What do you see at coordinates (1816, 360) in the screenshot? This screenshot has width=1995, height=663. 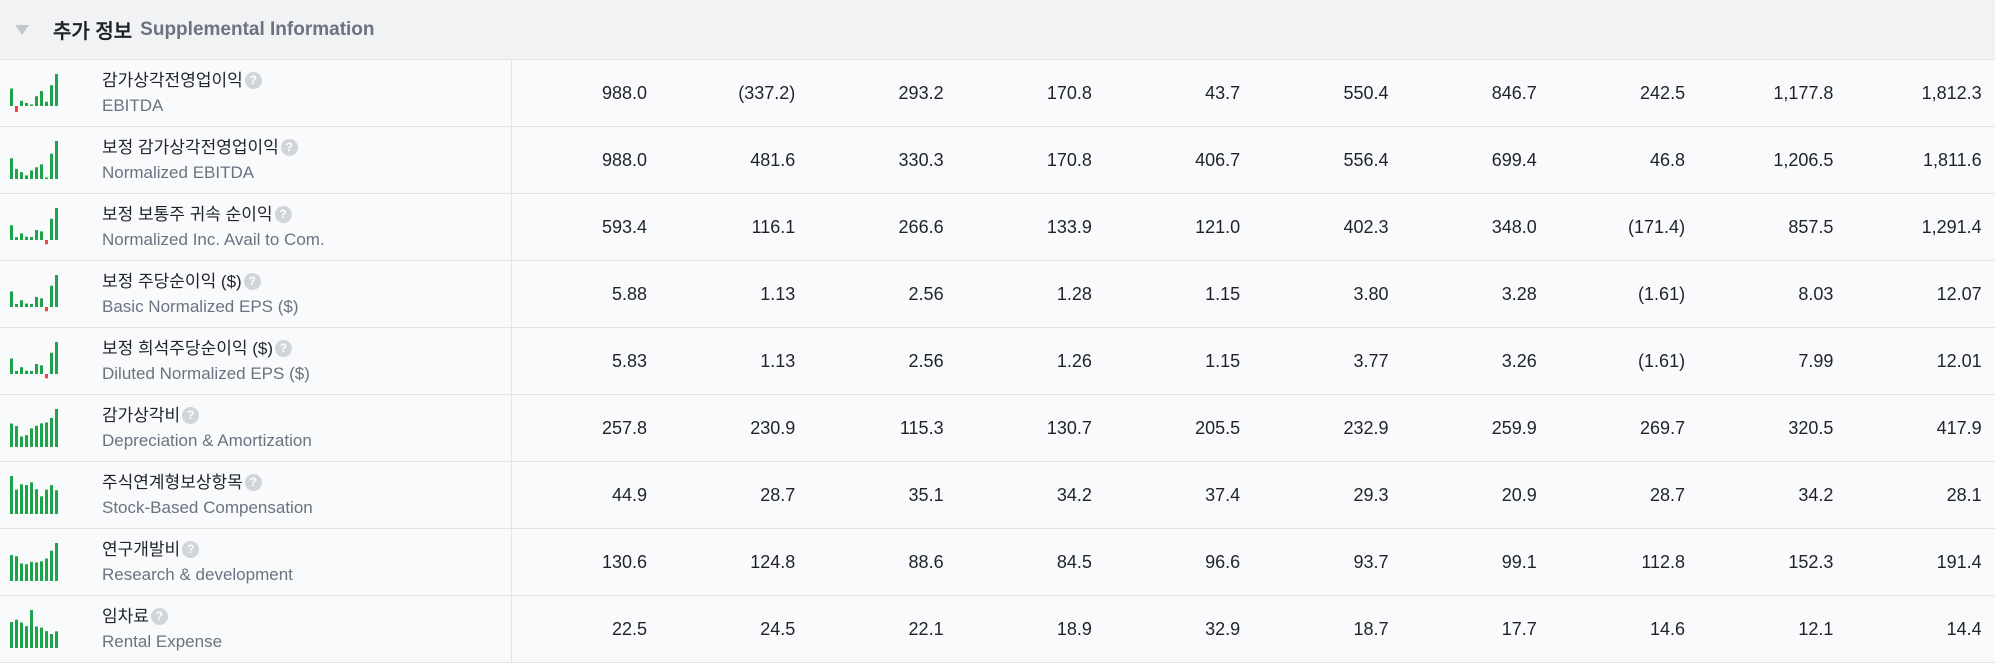 I see `value-cell: 7.99` at bounding box center [1816, 360].